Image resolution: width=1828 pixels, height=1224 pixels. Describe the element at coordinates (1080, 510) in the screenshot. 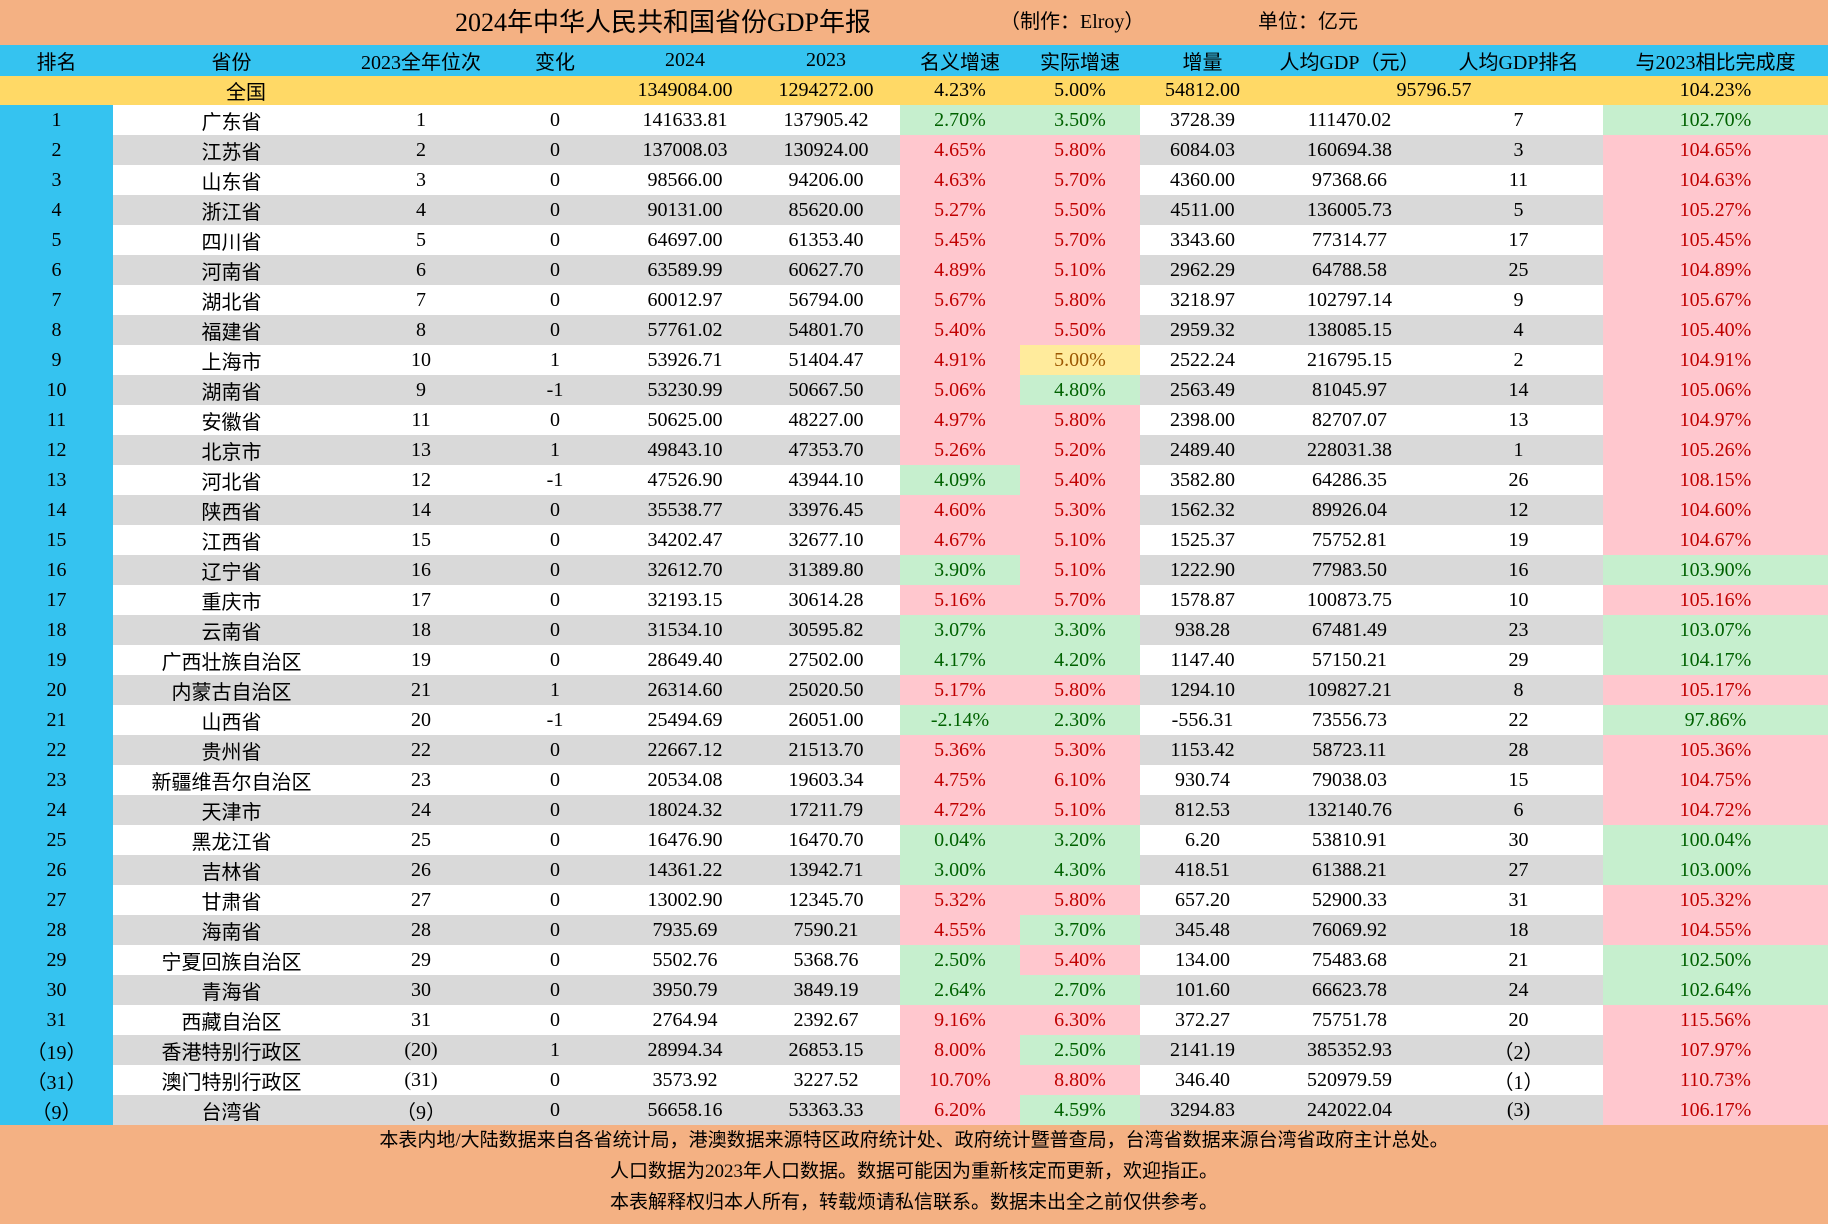

I see `table-cell: 5.30%` at that location.